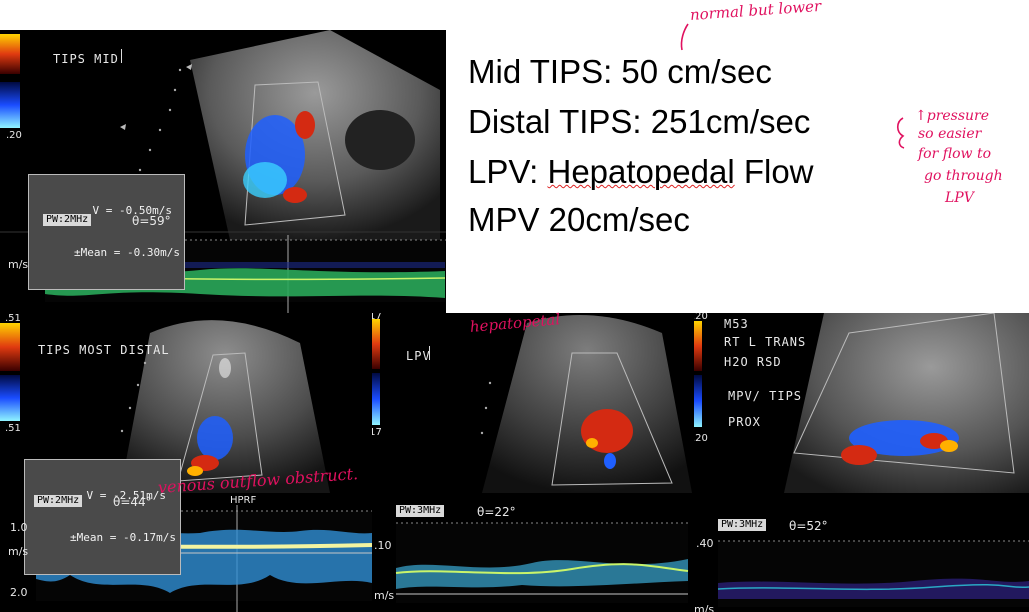 The height and width of the screenshot is (612, 1029). I want to click on readout-velocity: V = -2.51m/s, so click(126, 495).